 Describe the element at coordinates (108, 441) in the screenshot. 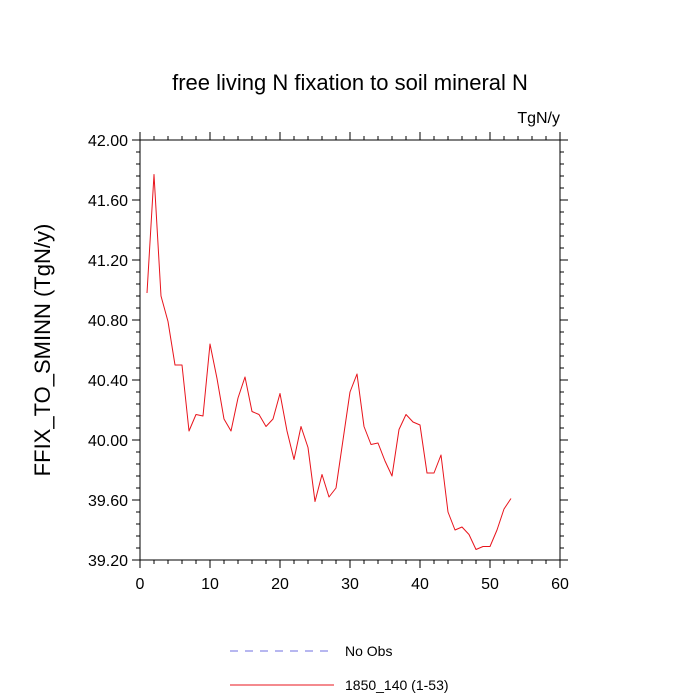

I see `y-tick-label: 40.00` at that location.